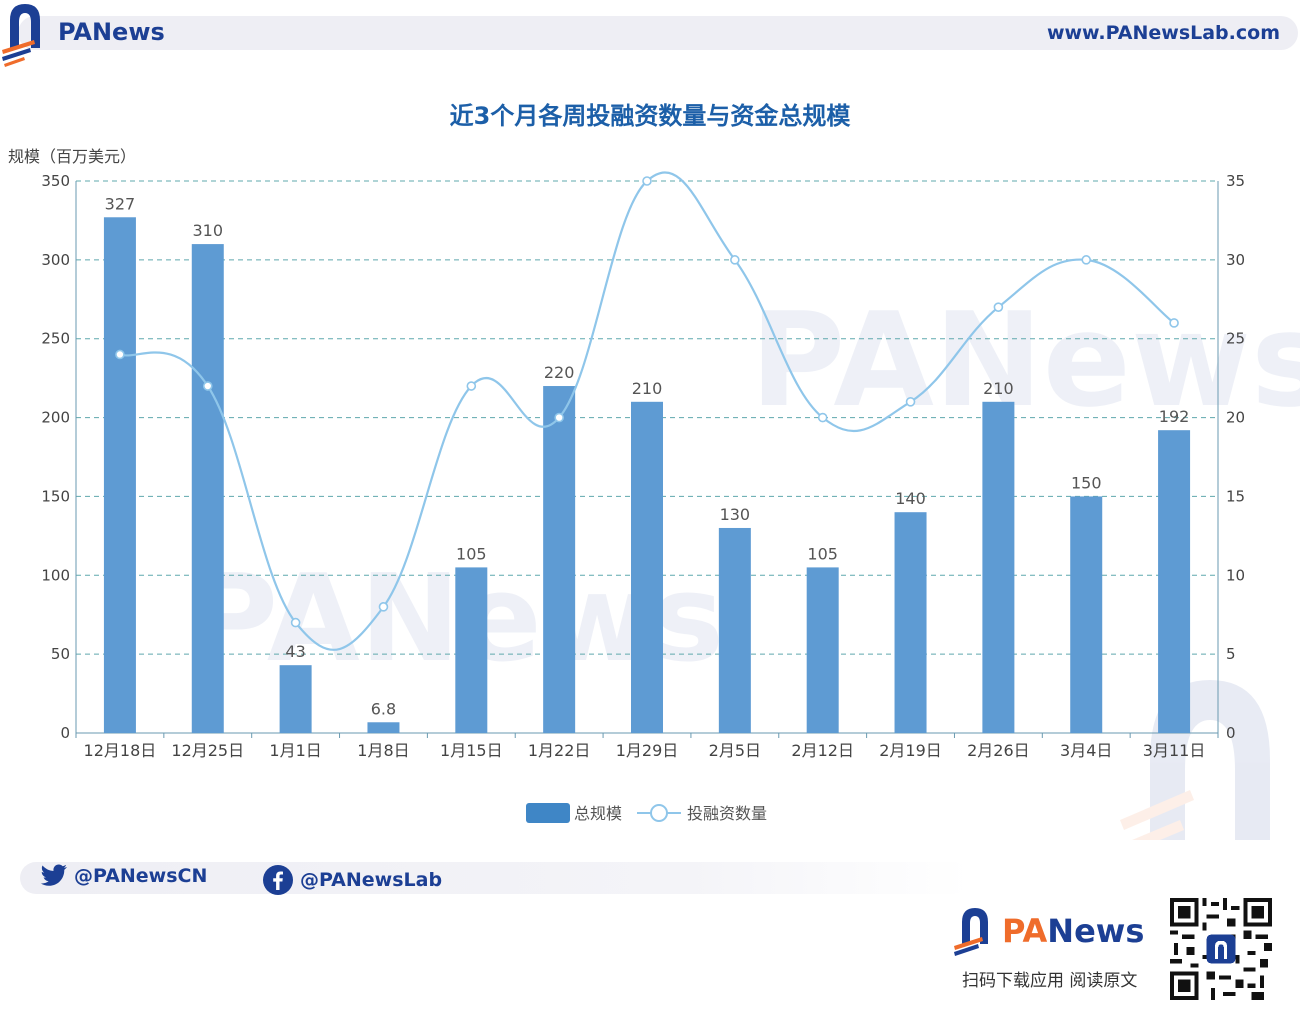 The width and height of the screenshot is (1300, 1014). Describe the element at coordinates (55, 496) in the screenshot. I see `y-left-tick-label: 150` at that location.